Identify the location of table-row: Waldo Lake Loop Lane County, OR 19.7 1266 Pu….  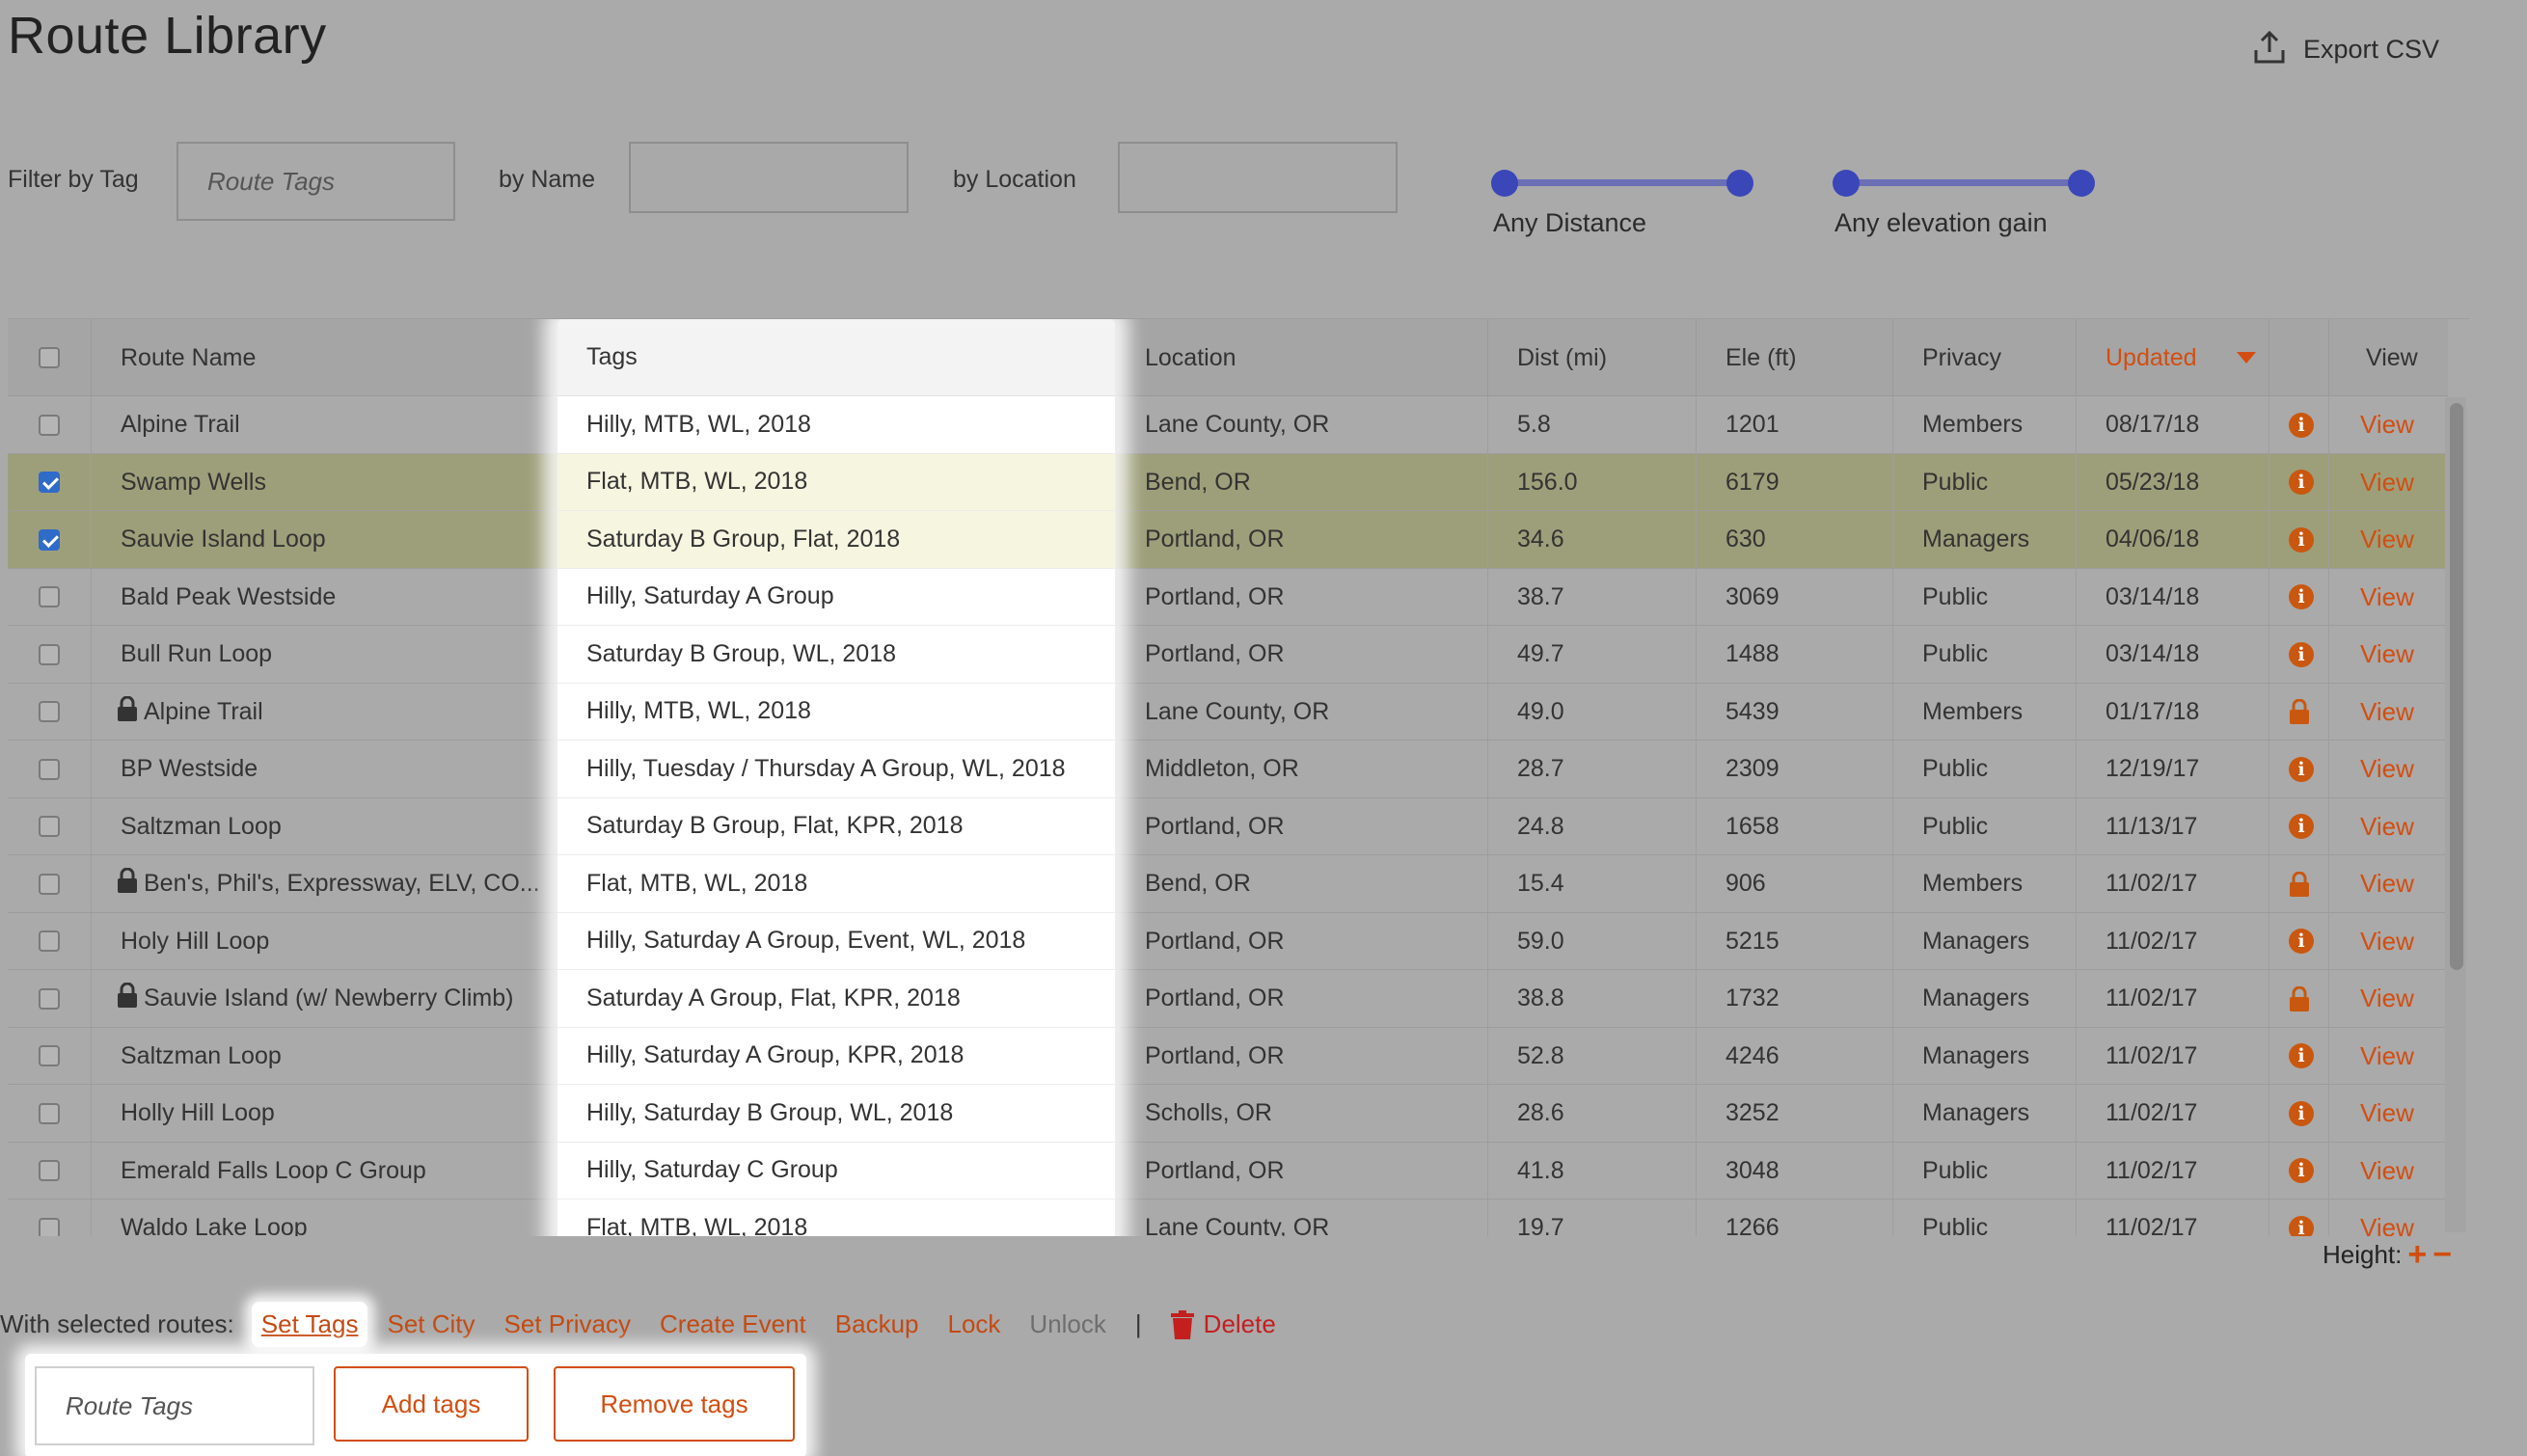
(1228, 1218).